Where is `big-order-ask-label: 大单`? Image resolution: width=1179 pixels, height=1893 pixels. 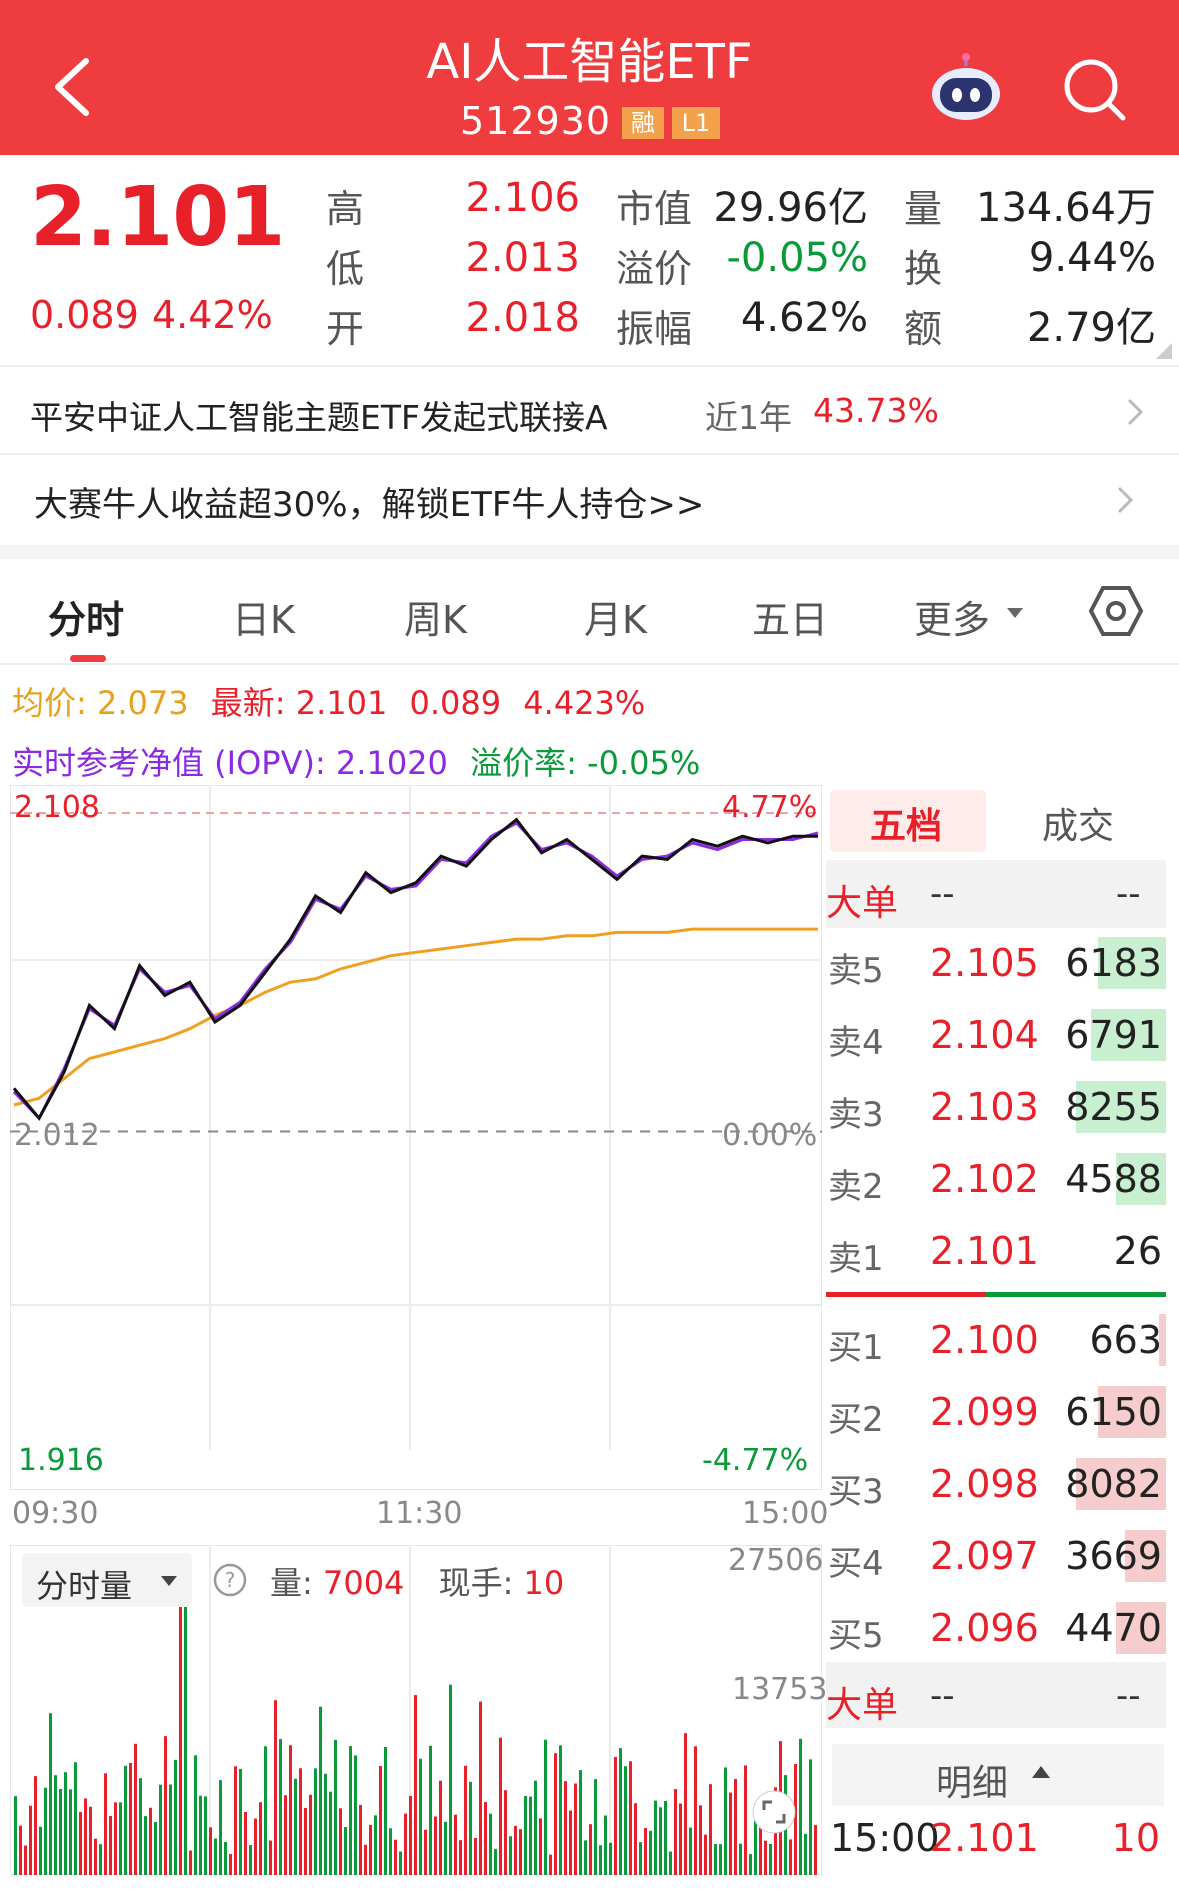 big-order-ask-label: 大单 is located at coordinates (862, 903).